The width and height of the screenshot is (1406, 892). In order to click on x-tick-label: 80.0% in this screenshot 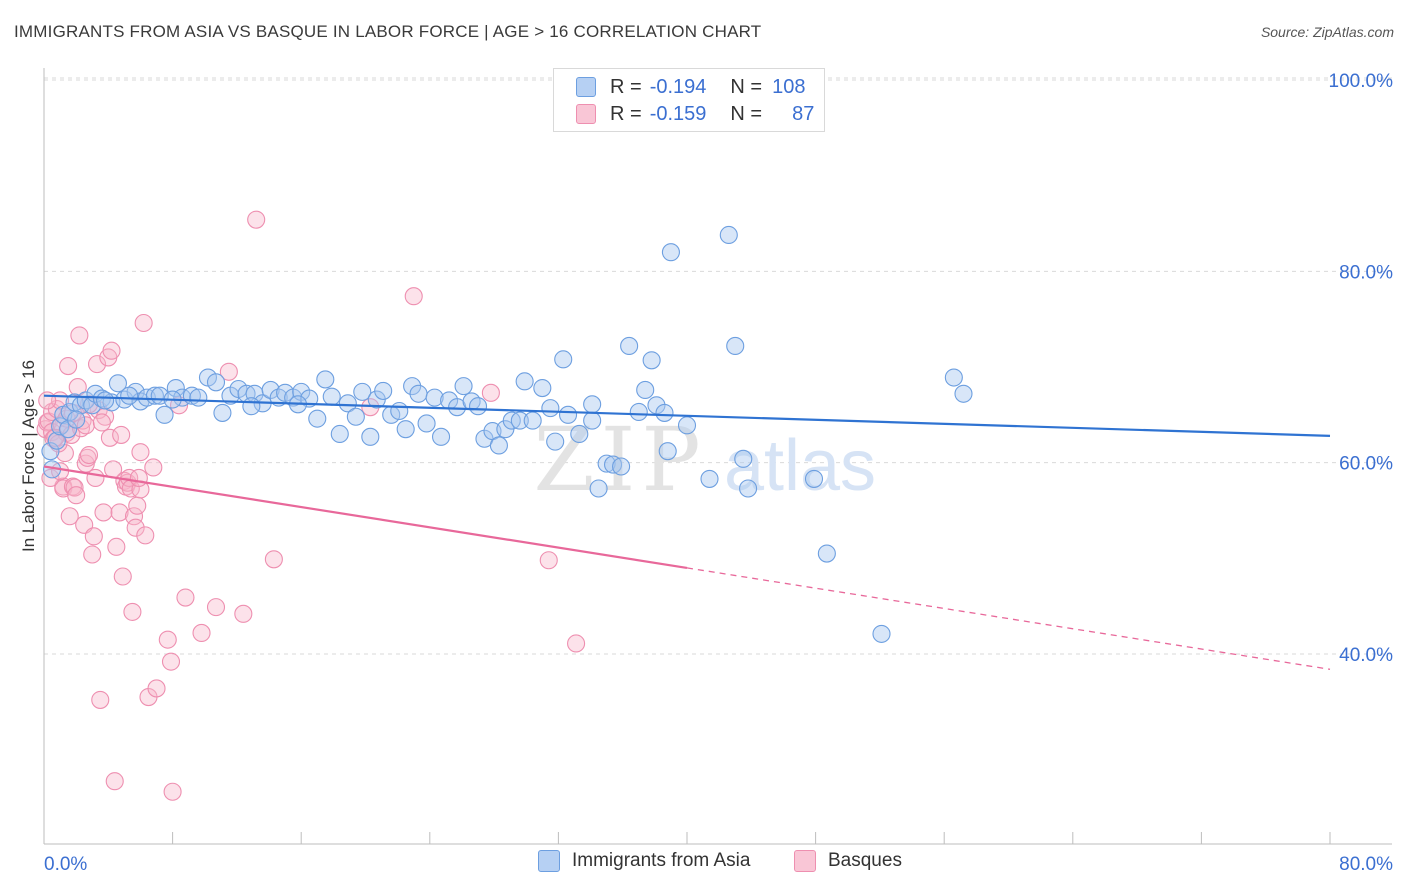, I will do `click(1366, 864)`.